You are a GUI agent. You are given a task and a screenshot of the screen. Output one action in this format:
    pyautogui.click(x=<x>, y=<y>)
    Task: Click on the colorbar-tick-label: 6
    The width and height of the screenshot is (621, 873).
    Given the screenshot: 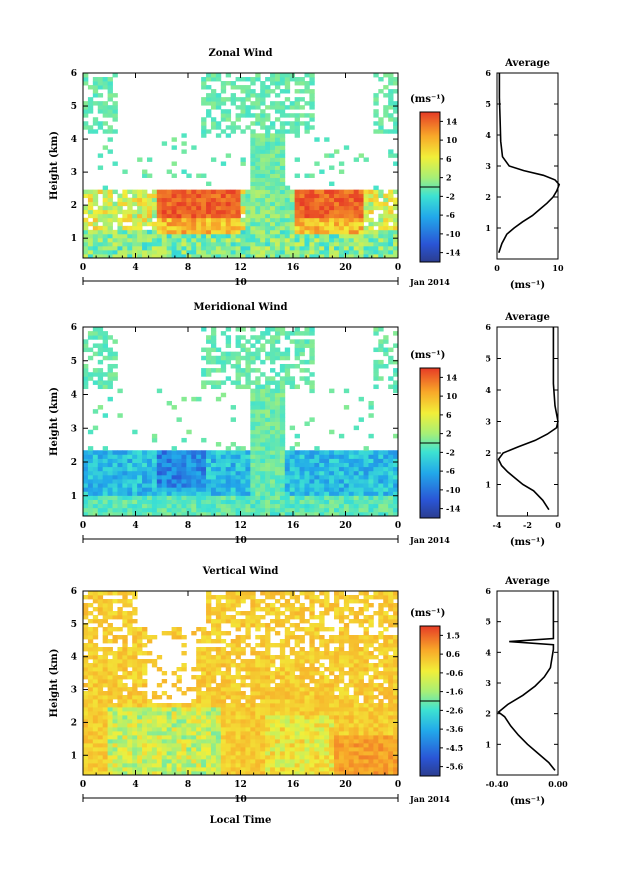 What is the action you would take?
    pyautogui.click(x=449, y=415)
    